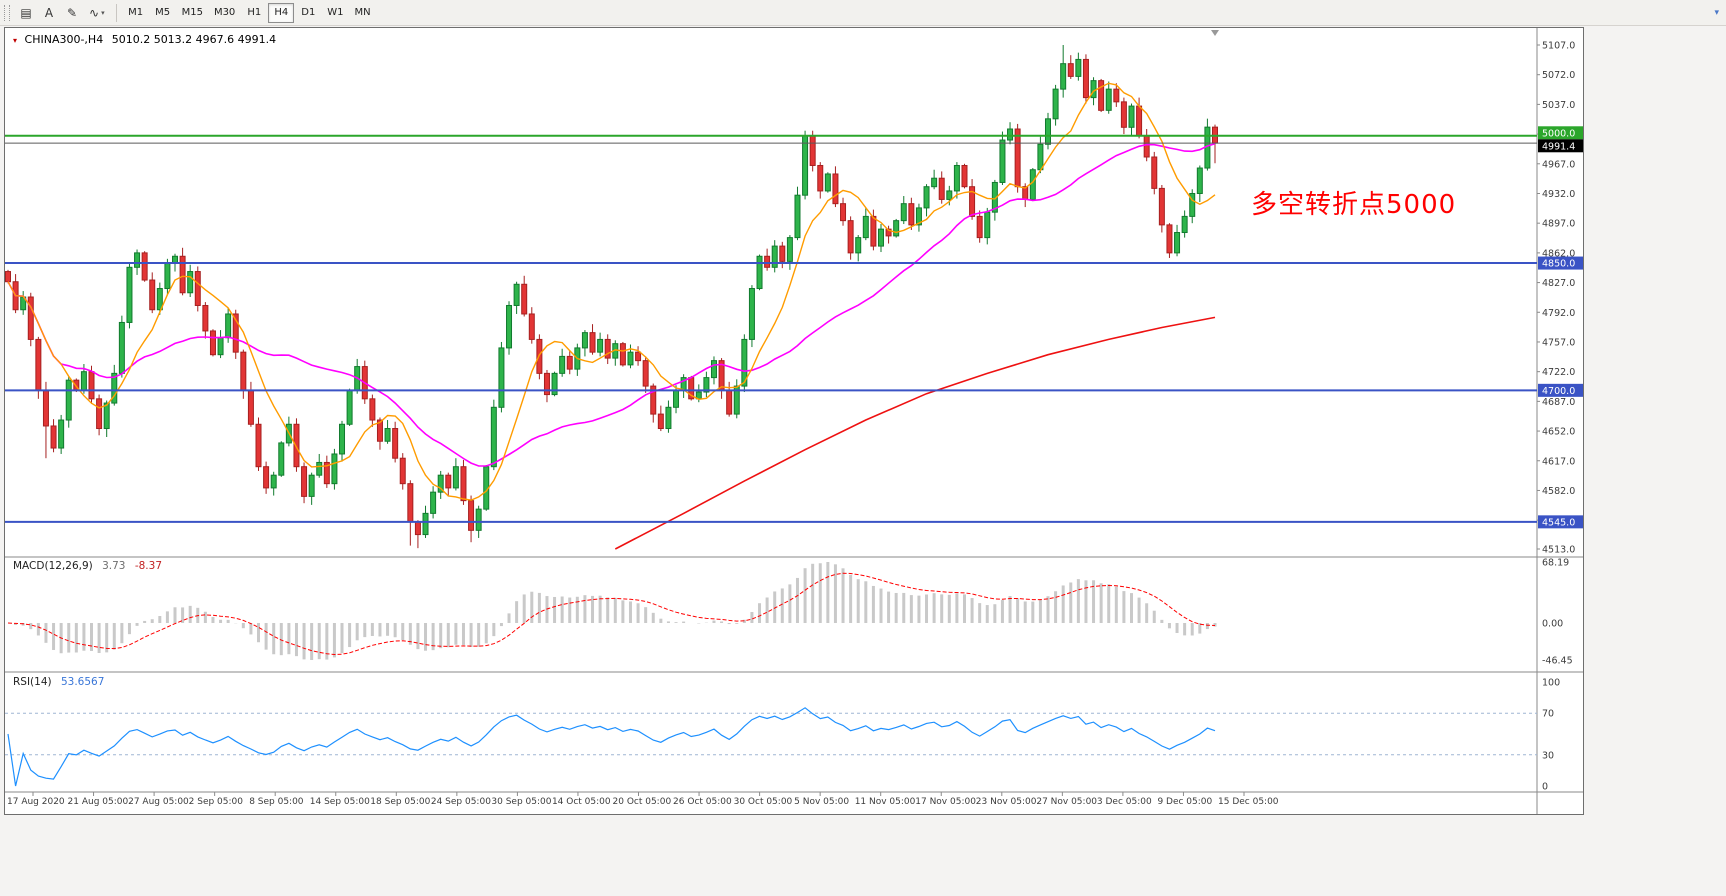 This screenshot has height=896, width=1726. I want to click on price-badges: 5000.0 4850.0 4700.0 4545.0 4991.4, so click(1560, 327).